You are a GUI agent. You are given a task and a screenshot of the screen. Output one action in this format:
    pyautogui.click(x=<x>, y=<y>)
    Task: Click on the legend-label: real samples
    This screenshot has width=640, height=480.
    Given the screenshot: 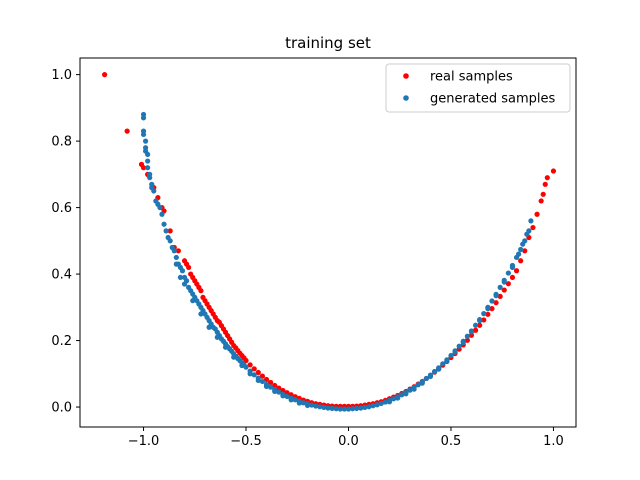 What is the action you would take?
    pyautogui.click(x=471, y=77)
    